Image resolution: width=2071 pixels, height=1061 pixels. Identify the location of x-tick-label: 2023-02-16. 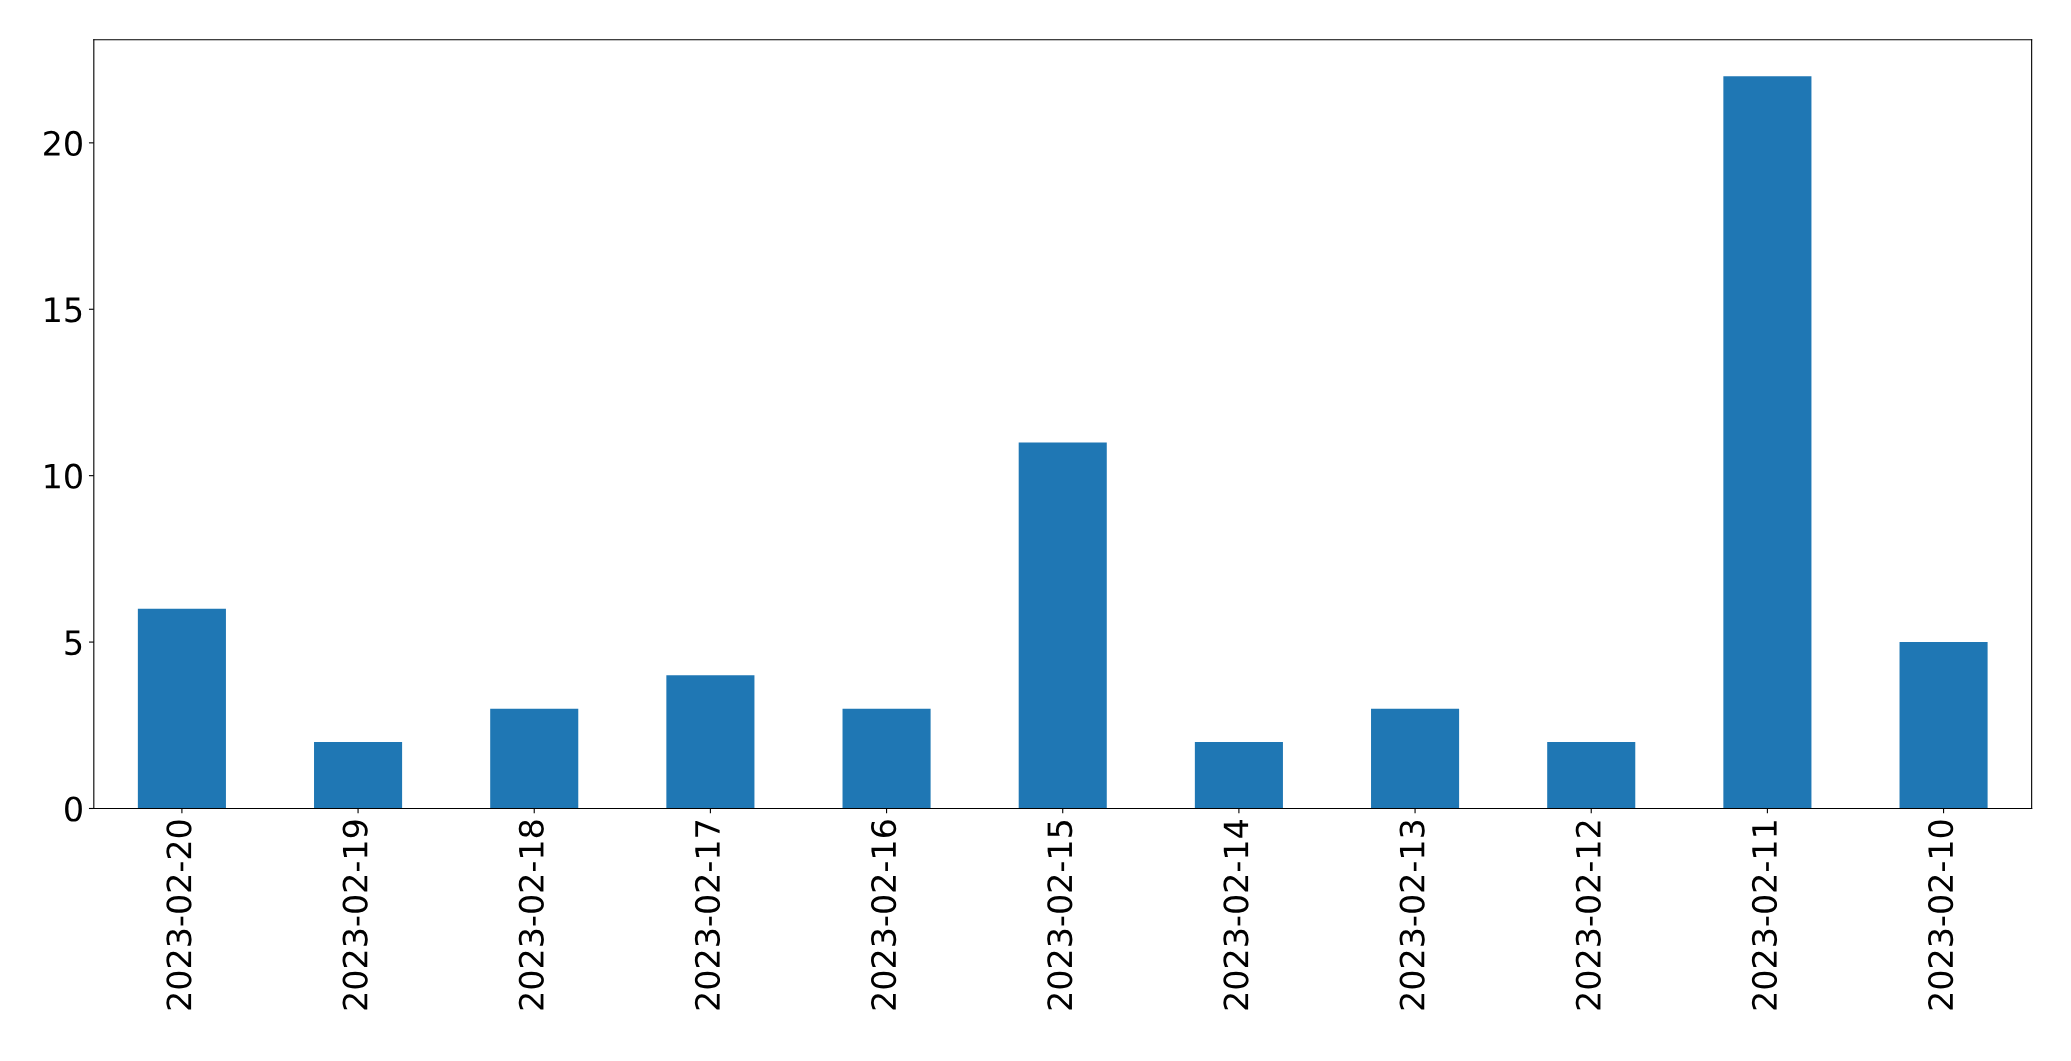
(884, 915).